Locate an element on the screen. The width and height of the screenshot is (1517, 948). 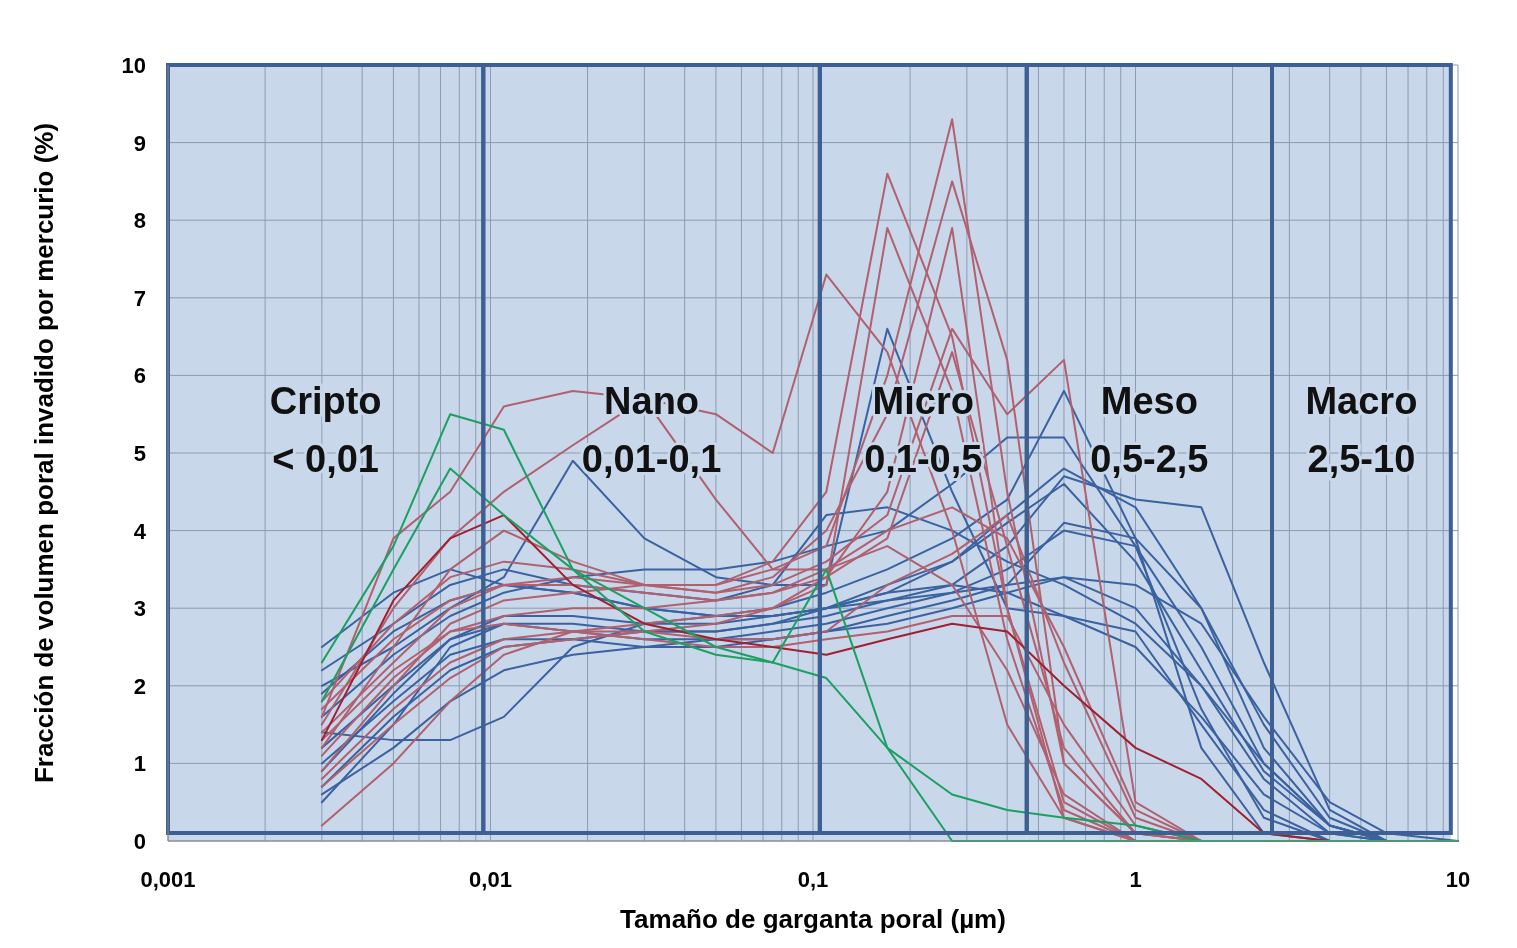
y-tick-label: 8 is located at coordinates (139, 221).